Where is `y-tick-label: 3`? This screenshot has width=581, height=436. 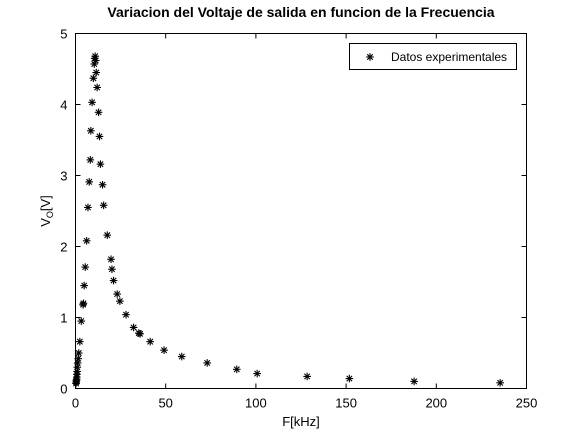 y-tick-label: 3 is located at coordinates (63, 176).